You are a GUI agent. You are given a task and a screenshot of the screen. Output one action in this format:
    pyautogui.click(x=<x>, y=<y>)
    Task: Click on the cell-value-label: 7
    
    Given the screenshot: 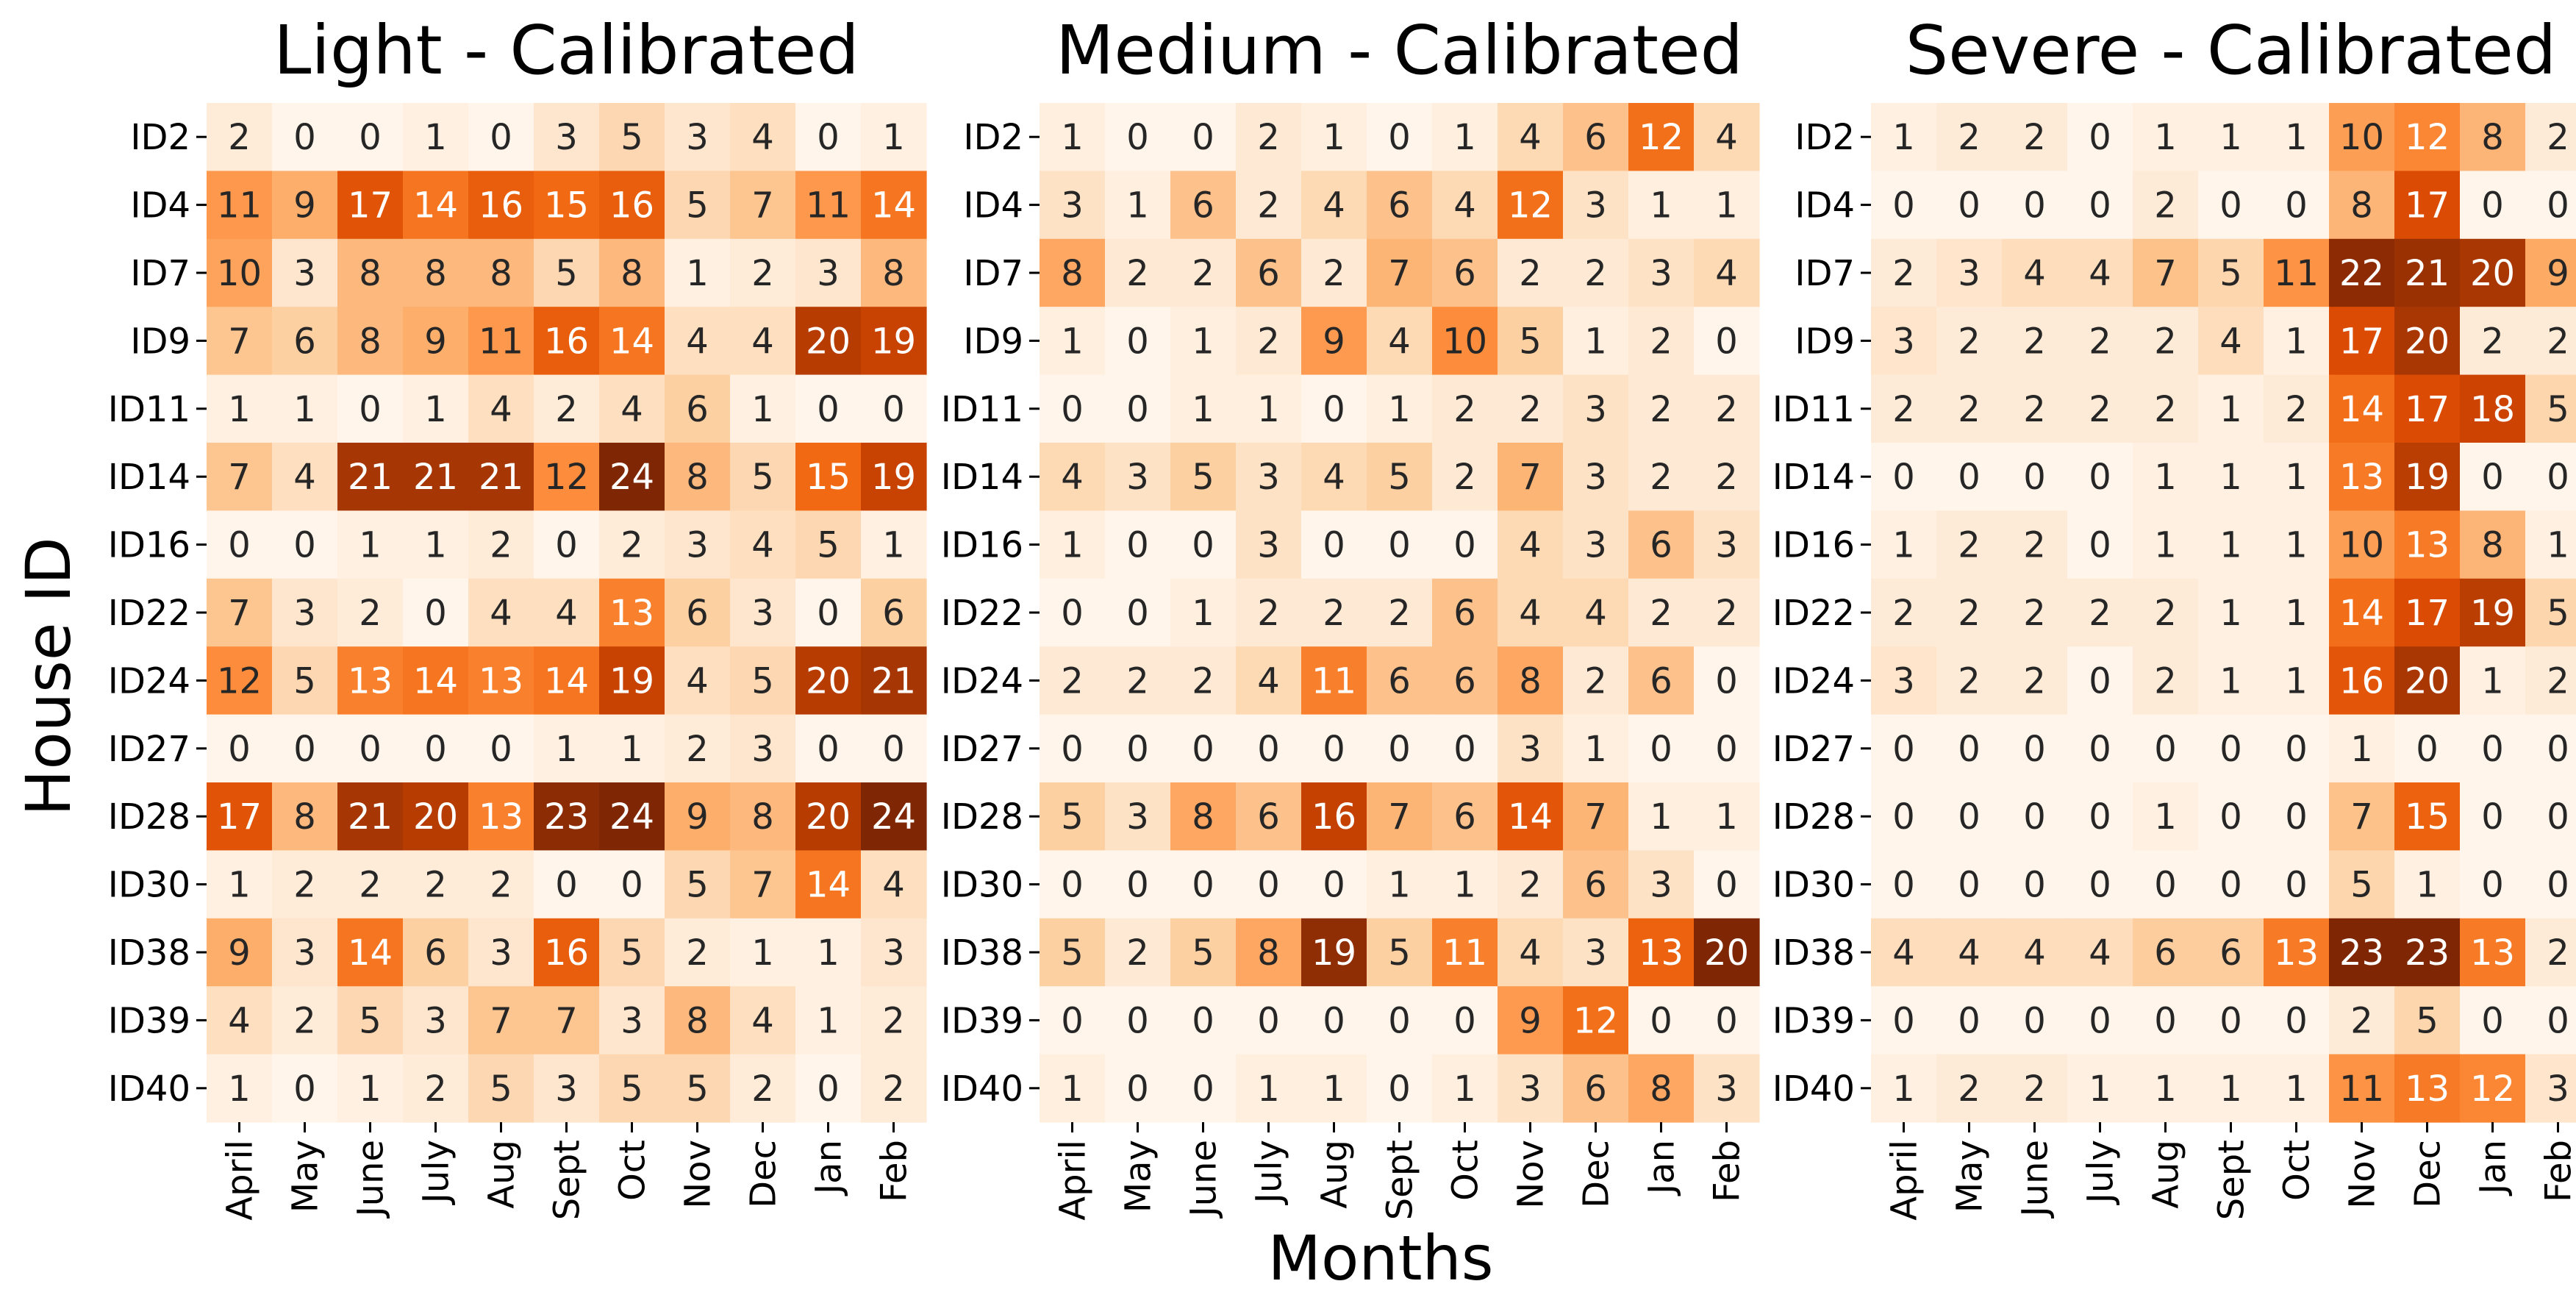 What is the action you would take?
    pyautogui.click(x=1530, y=477)
    